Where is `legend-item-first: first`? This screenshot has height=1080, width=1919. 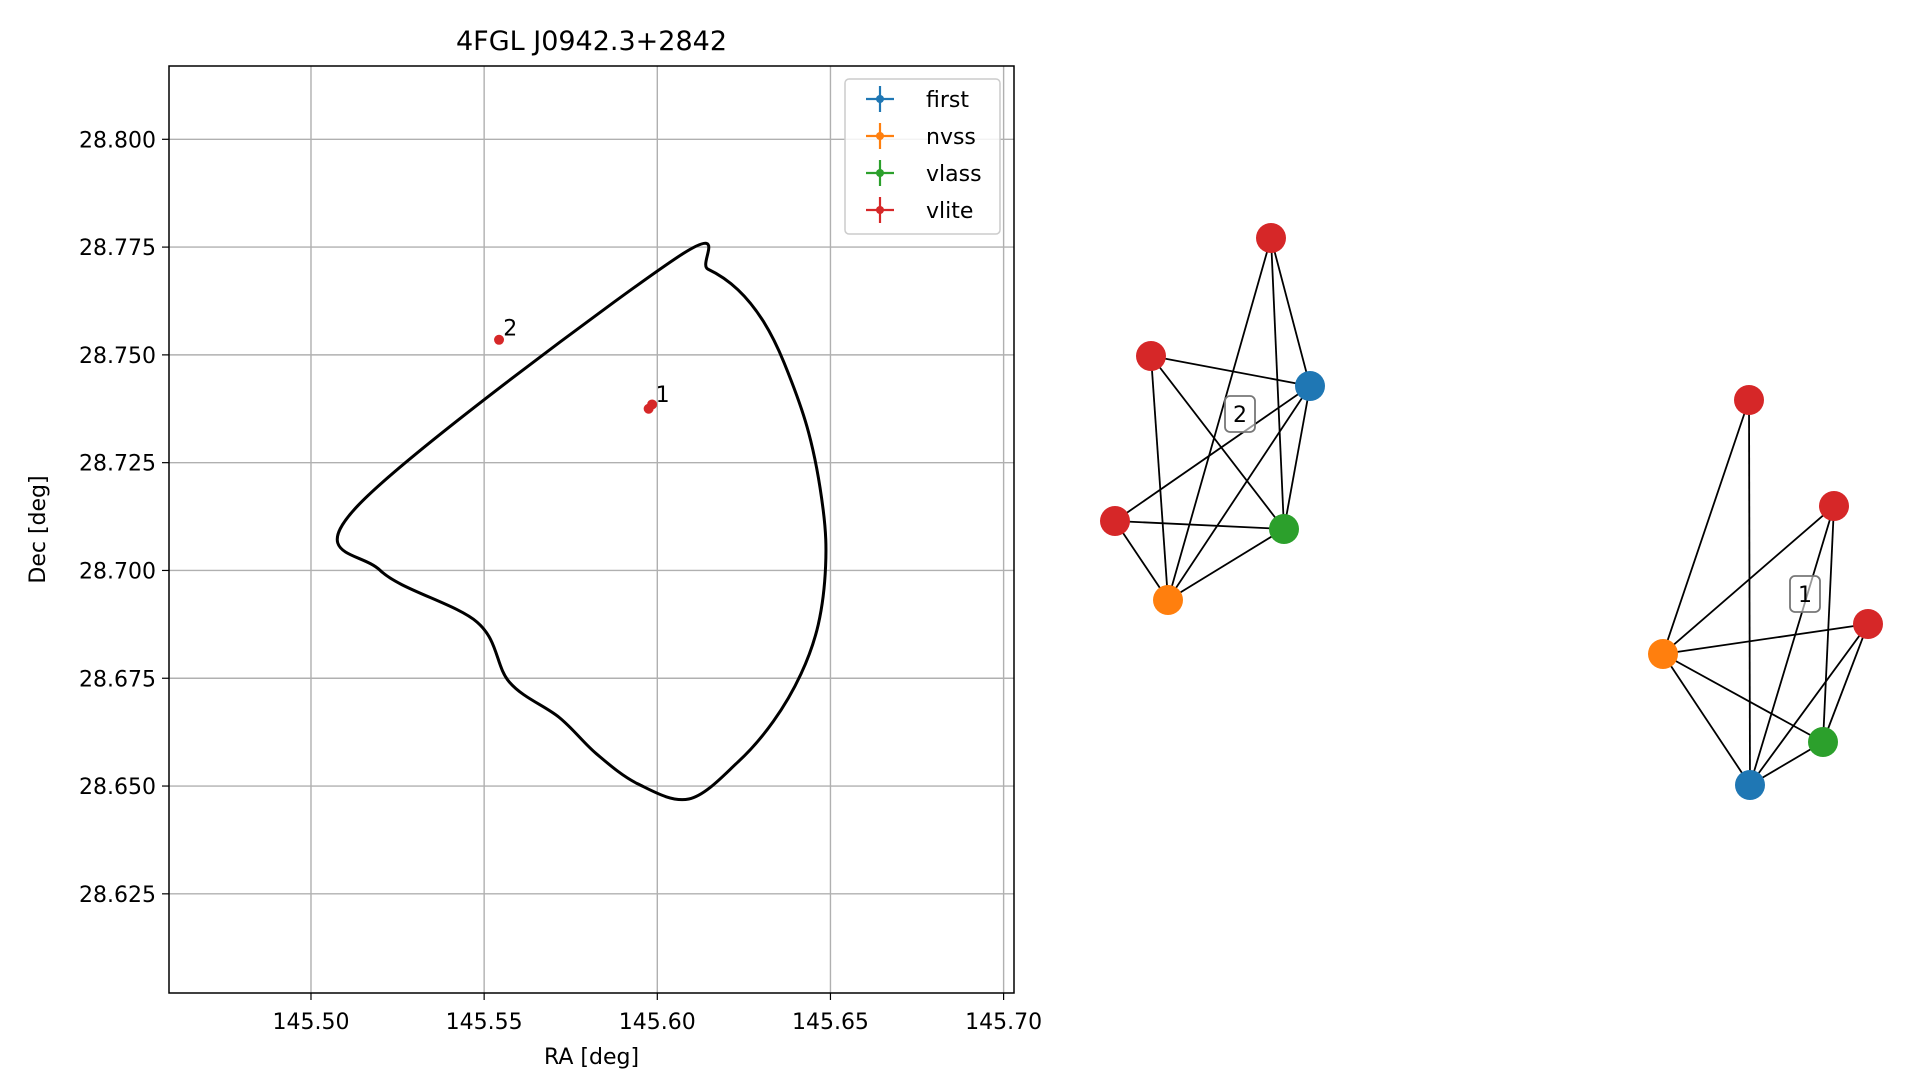 legend-item-first: first is located at coordinates (917, 99).